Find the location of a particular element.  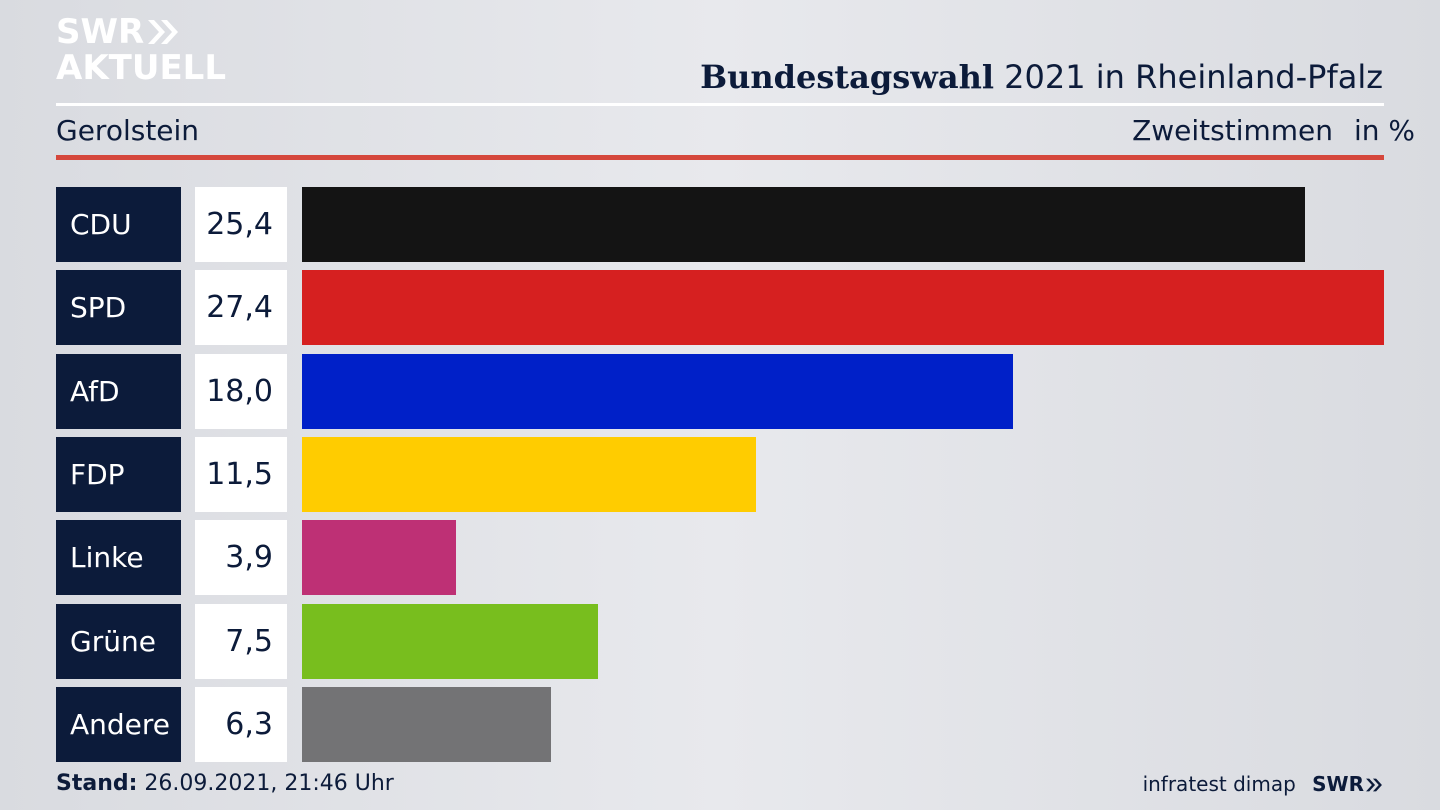

value-label: 7,5 is located at coordinates (241, 641).